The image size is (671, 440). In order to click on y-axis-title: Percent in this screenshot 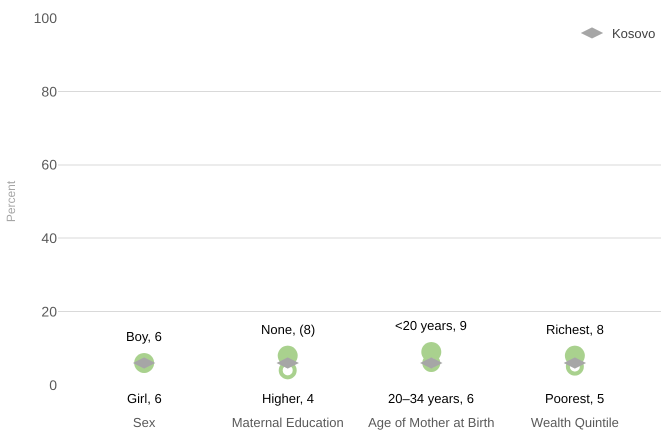, I will do `click(11, 201)`.